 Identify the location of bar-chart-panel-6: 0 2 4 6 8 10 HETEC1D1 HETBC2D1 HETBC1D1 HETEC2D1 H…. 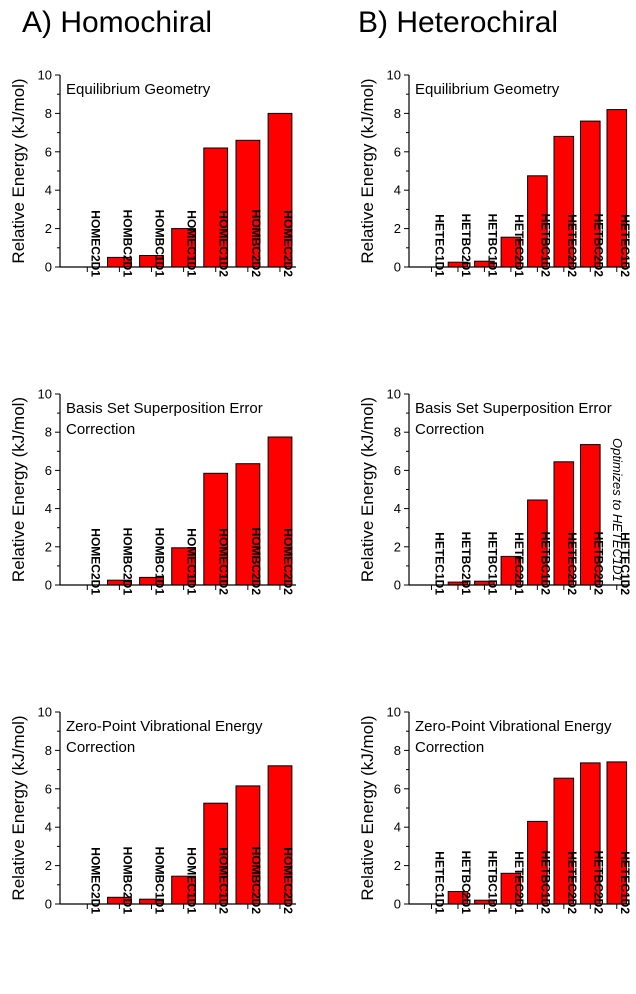
(495, 810).